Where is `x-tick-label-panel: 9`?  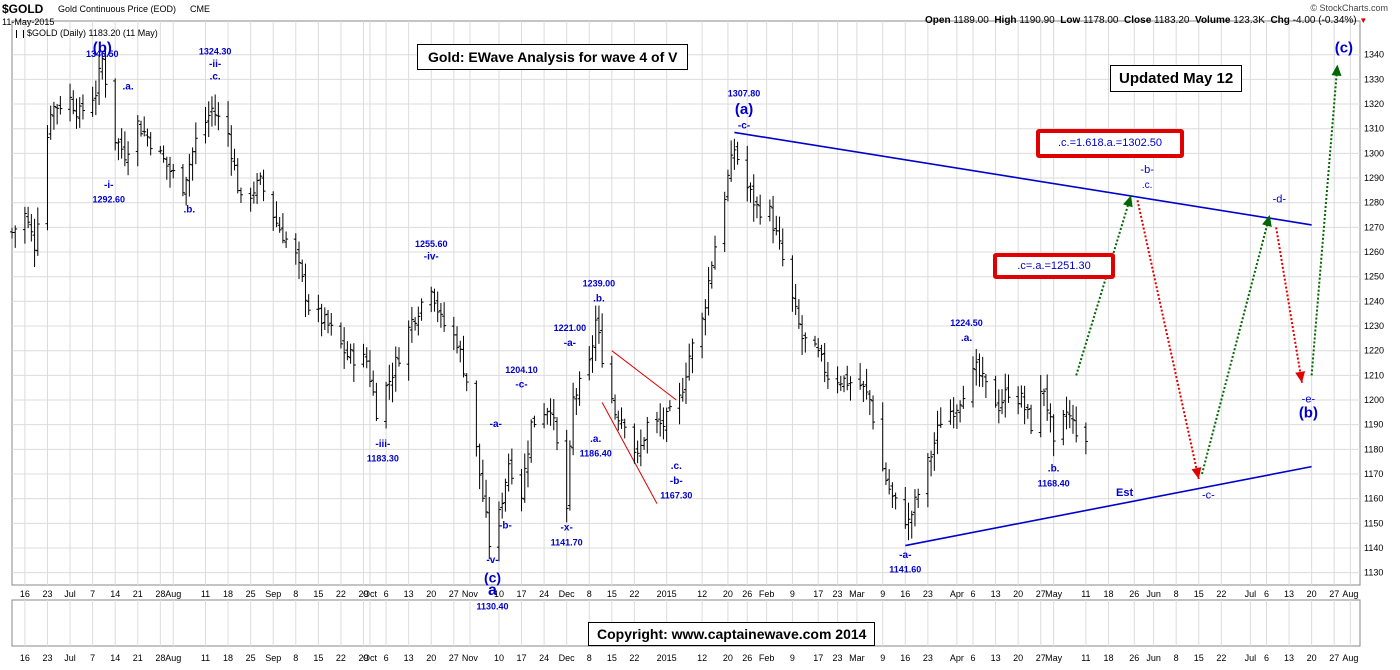 x-tick-label-panel: 9 is located at coordinates (792, 658).